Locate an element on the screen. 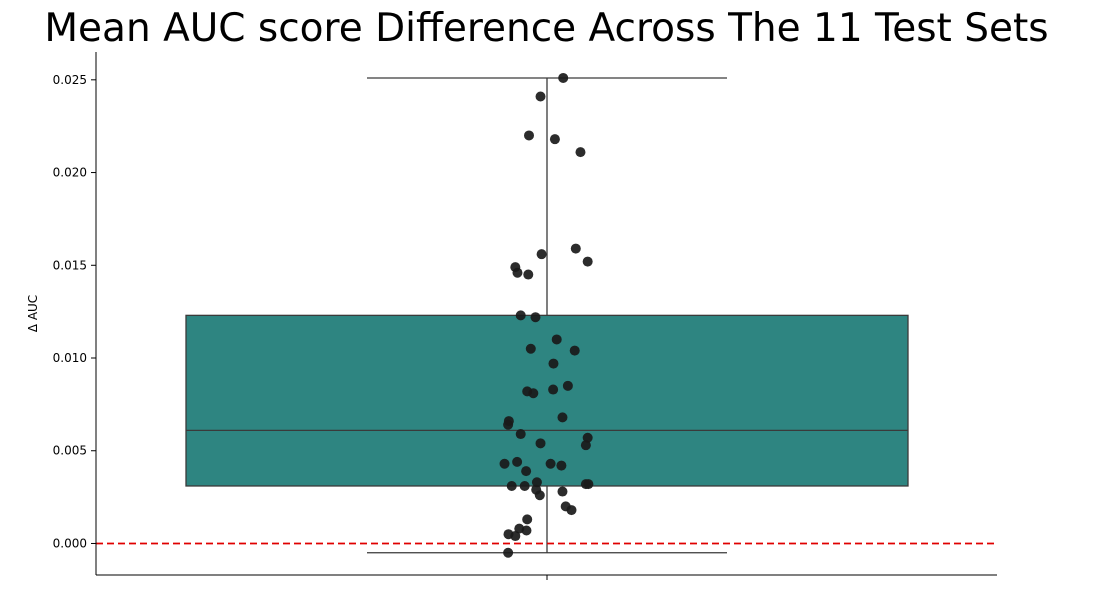  y-tick-label: 0.010 is located at coordinates (70, 358).